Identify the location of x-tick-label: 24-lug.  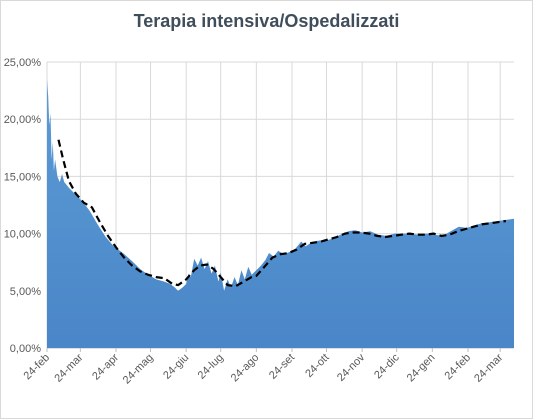
(211, 367).